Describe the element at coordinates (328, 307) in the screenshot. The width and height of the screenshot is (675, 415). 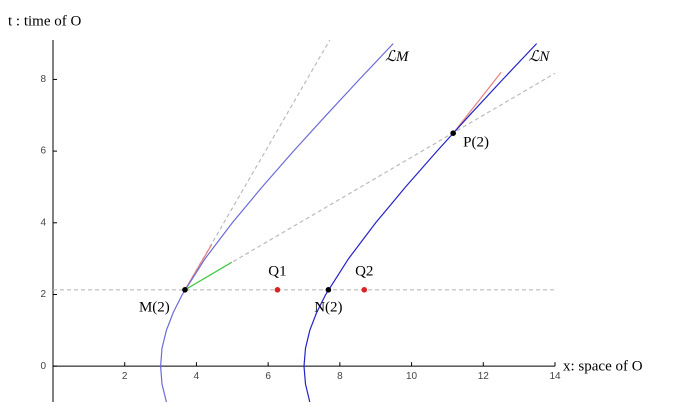
I see `point-label: N(2)` at that location.